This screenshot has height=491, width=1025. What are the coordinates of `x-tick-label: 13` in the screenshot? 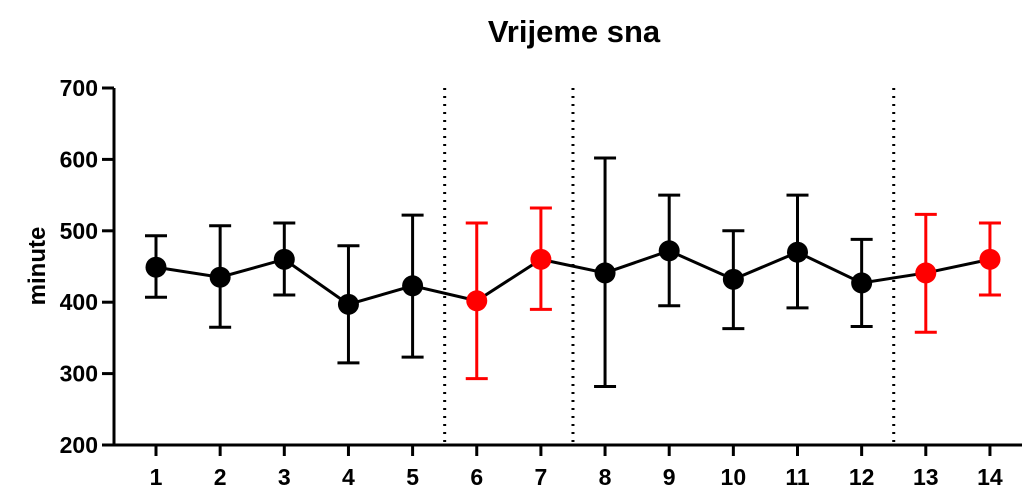 It's located at (926, 477).